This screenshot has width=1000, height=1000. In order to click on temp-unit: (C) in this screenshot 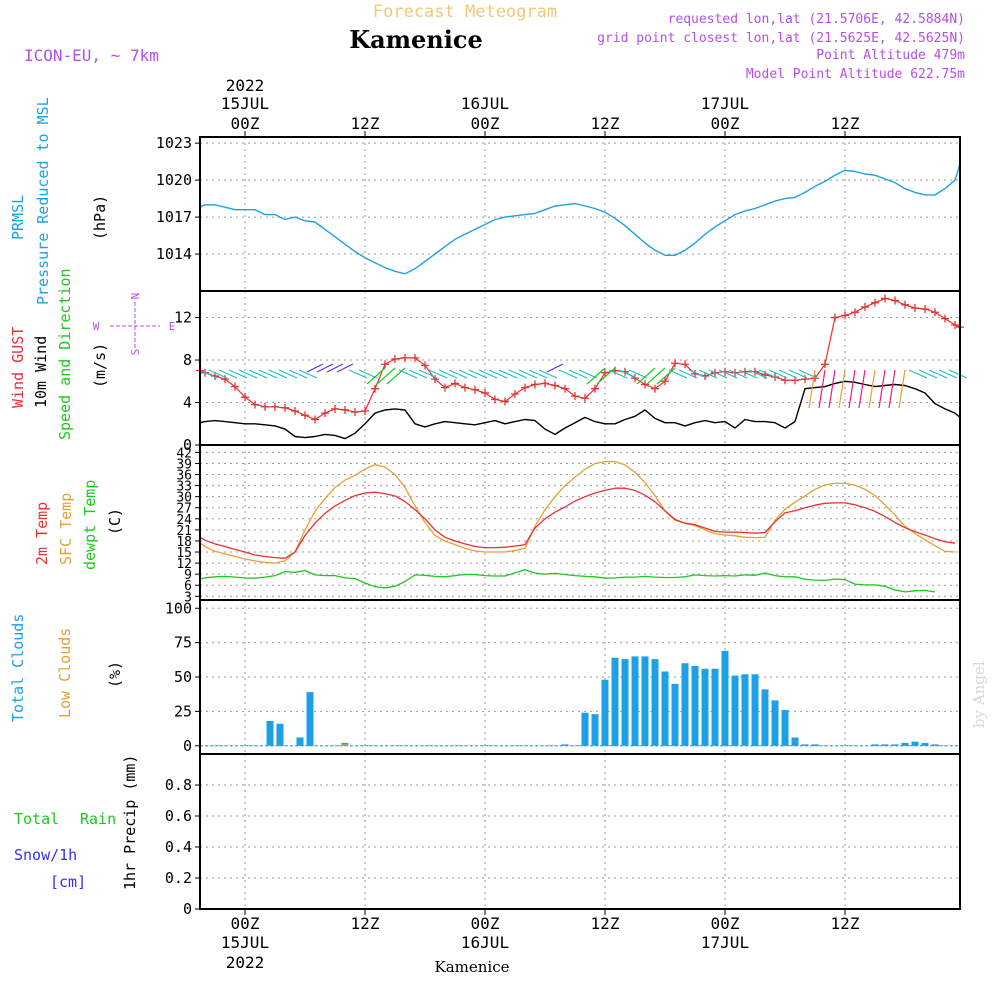, I will do `click(115, 521)`.